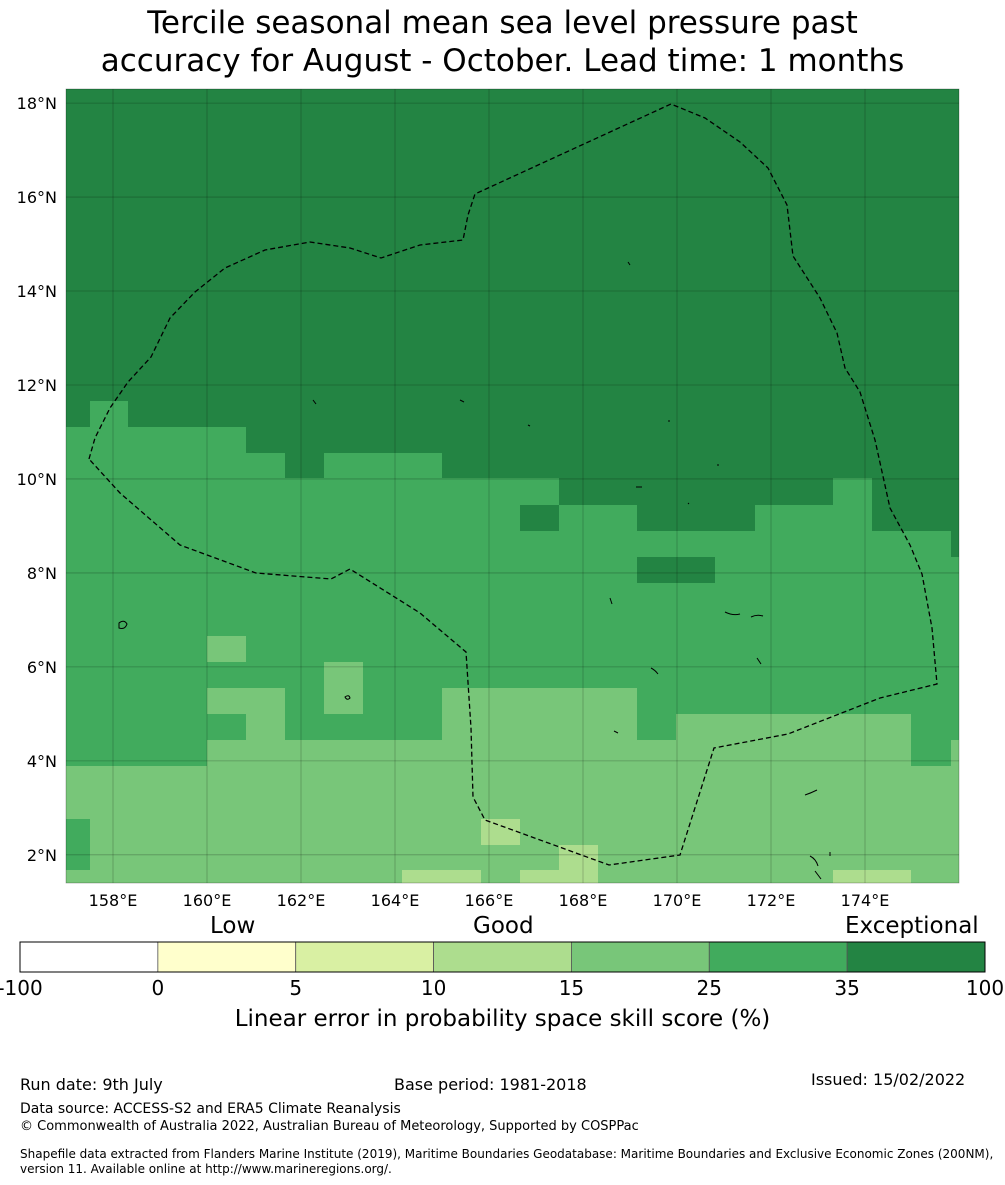  I want to click on colorbar-tick-0: -100, so click(21, 988).